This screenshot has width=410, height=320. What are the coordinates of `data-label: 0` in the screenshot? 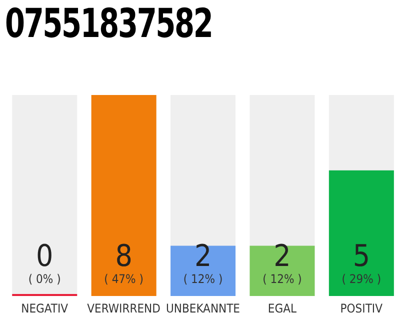 It's located at (45, 256).